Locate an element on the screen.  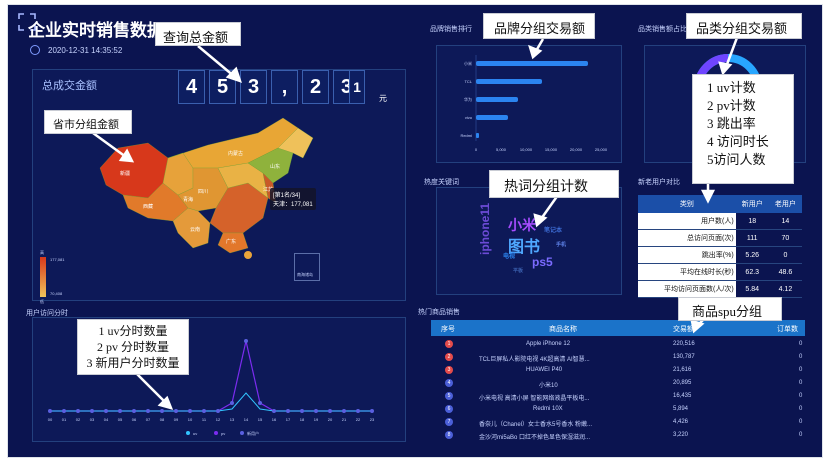
svg-text: 20,000 is located at coordinates (576, 149).